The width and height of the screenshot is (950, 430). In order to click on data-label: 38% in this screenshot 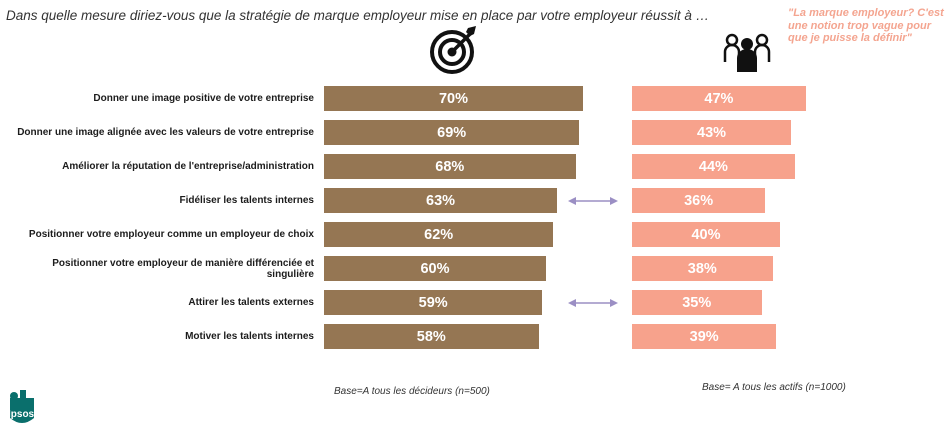, I will do `click(702, 268)`.